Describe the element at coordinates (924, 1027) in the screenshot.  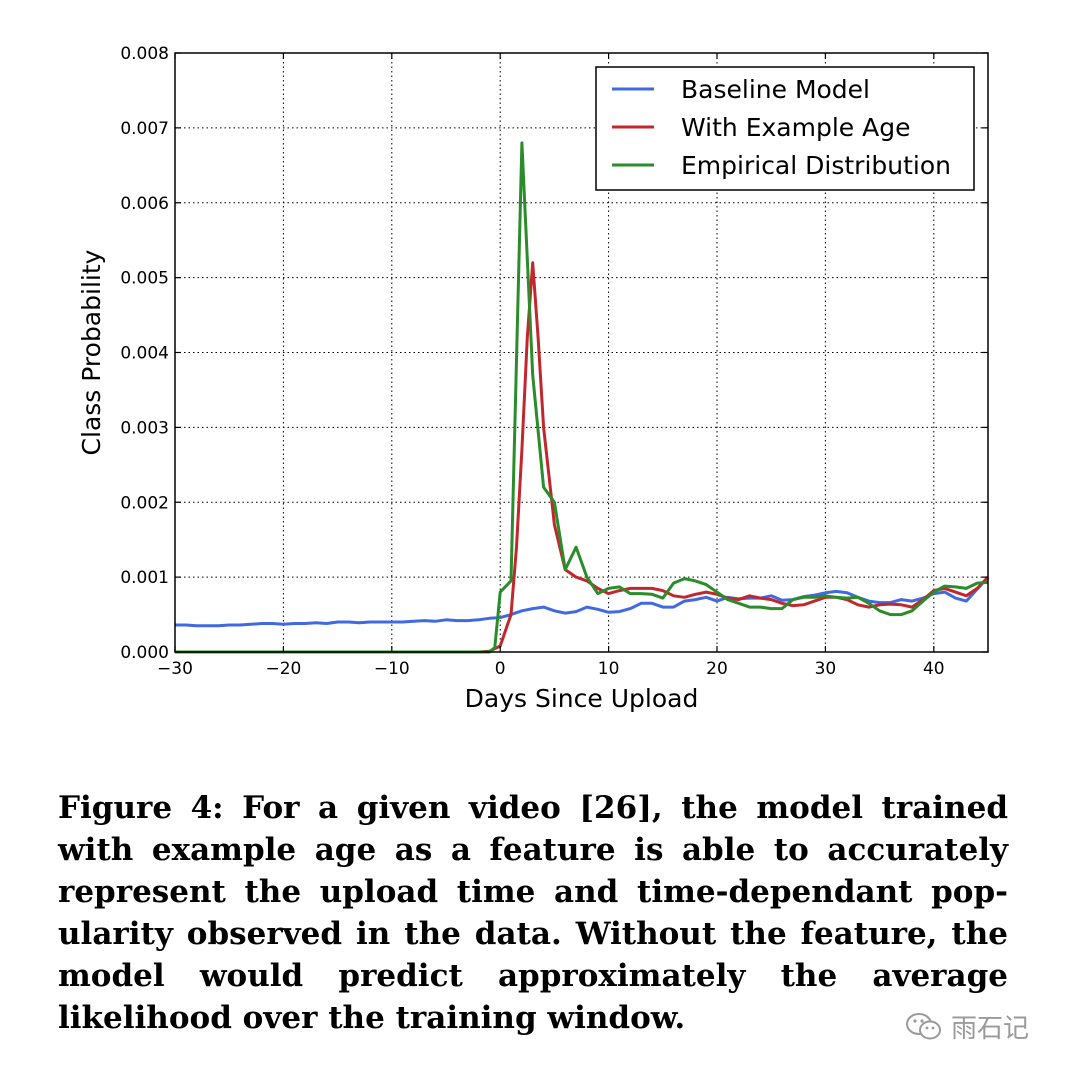
I see `wechat-icon` at that location.